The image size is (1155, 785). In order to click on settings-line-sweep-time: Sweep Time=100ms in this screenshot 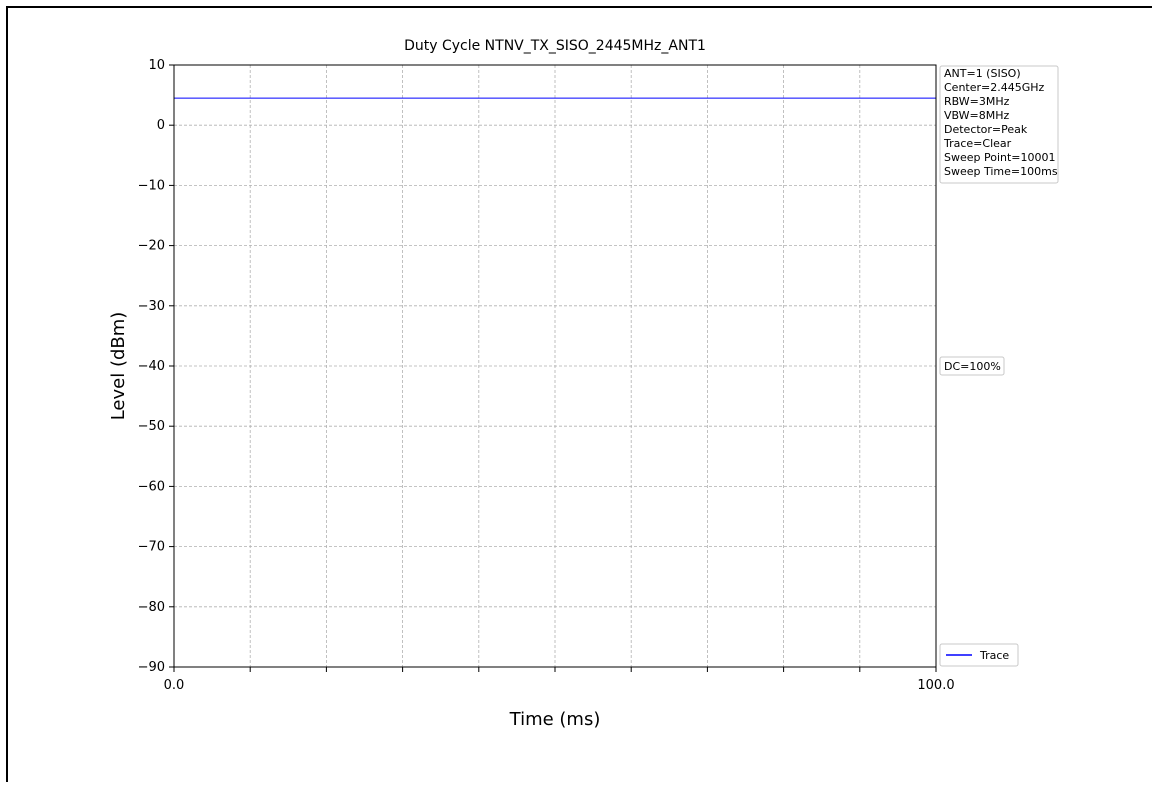, I will do `click(1001, 171)`.